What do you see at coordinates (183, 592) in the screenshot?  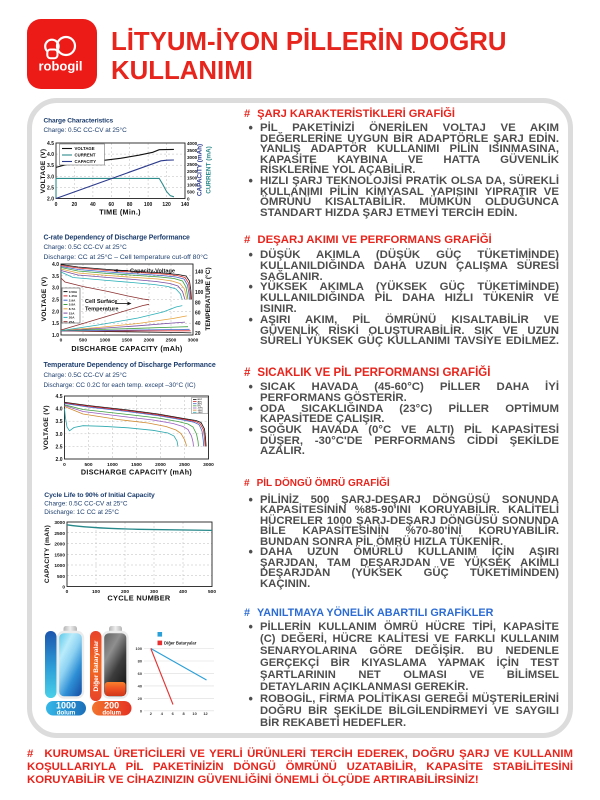 I see `svg-text: 400` at bounding box center [183, 592].